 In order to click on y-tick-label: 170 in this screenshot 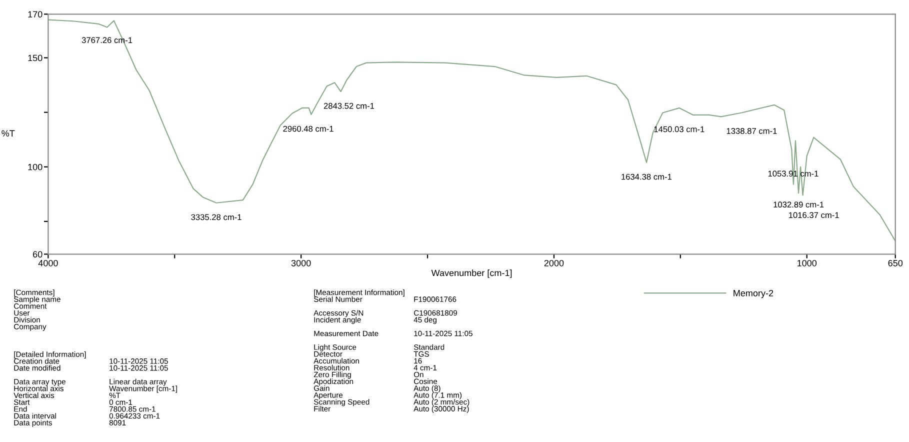, I will do `click(35, 14)`.